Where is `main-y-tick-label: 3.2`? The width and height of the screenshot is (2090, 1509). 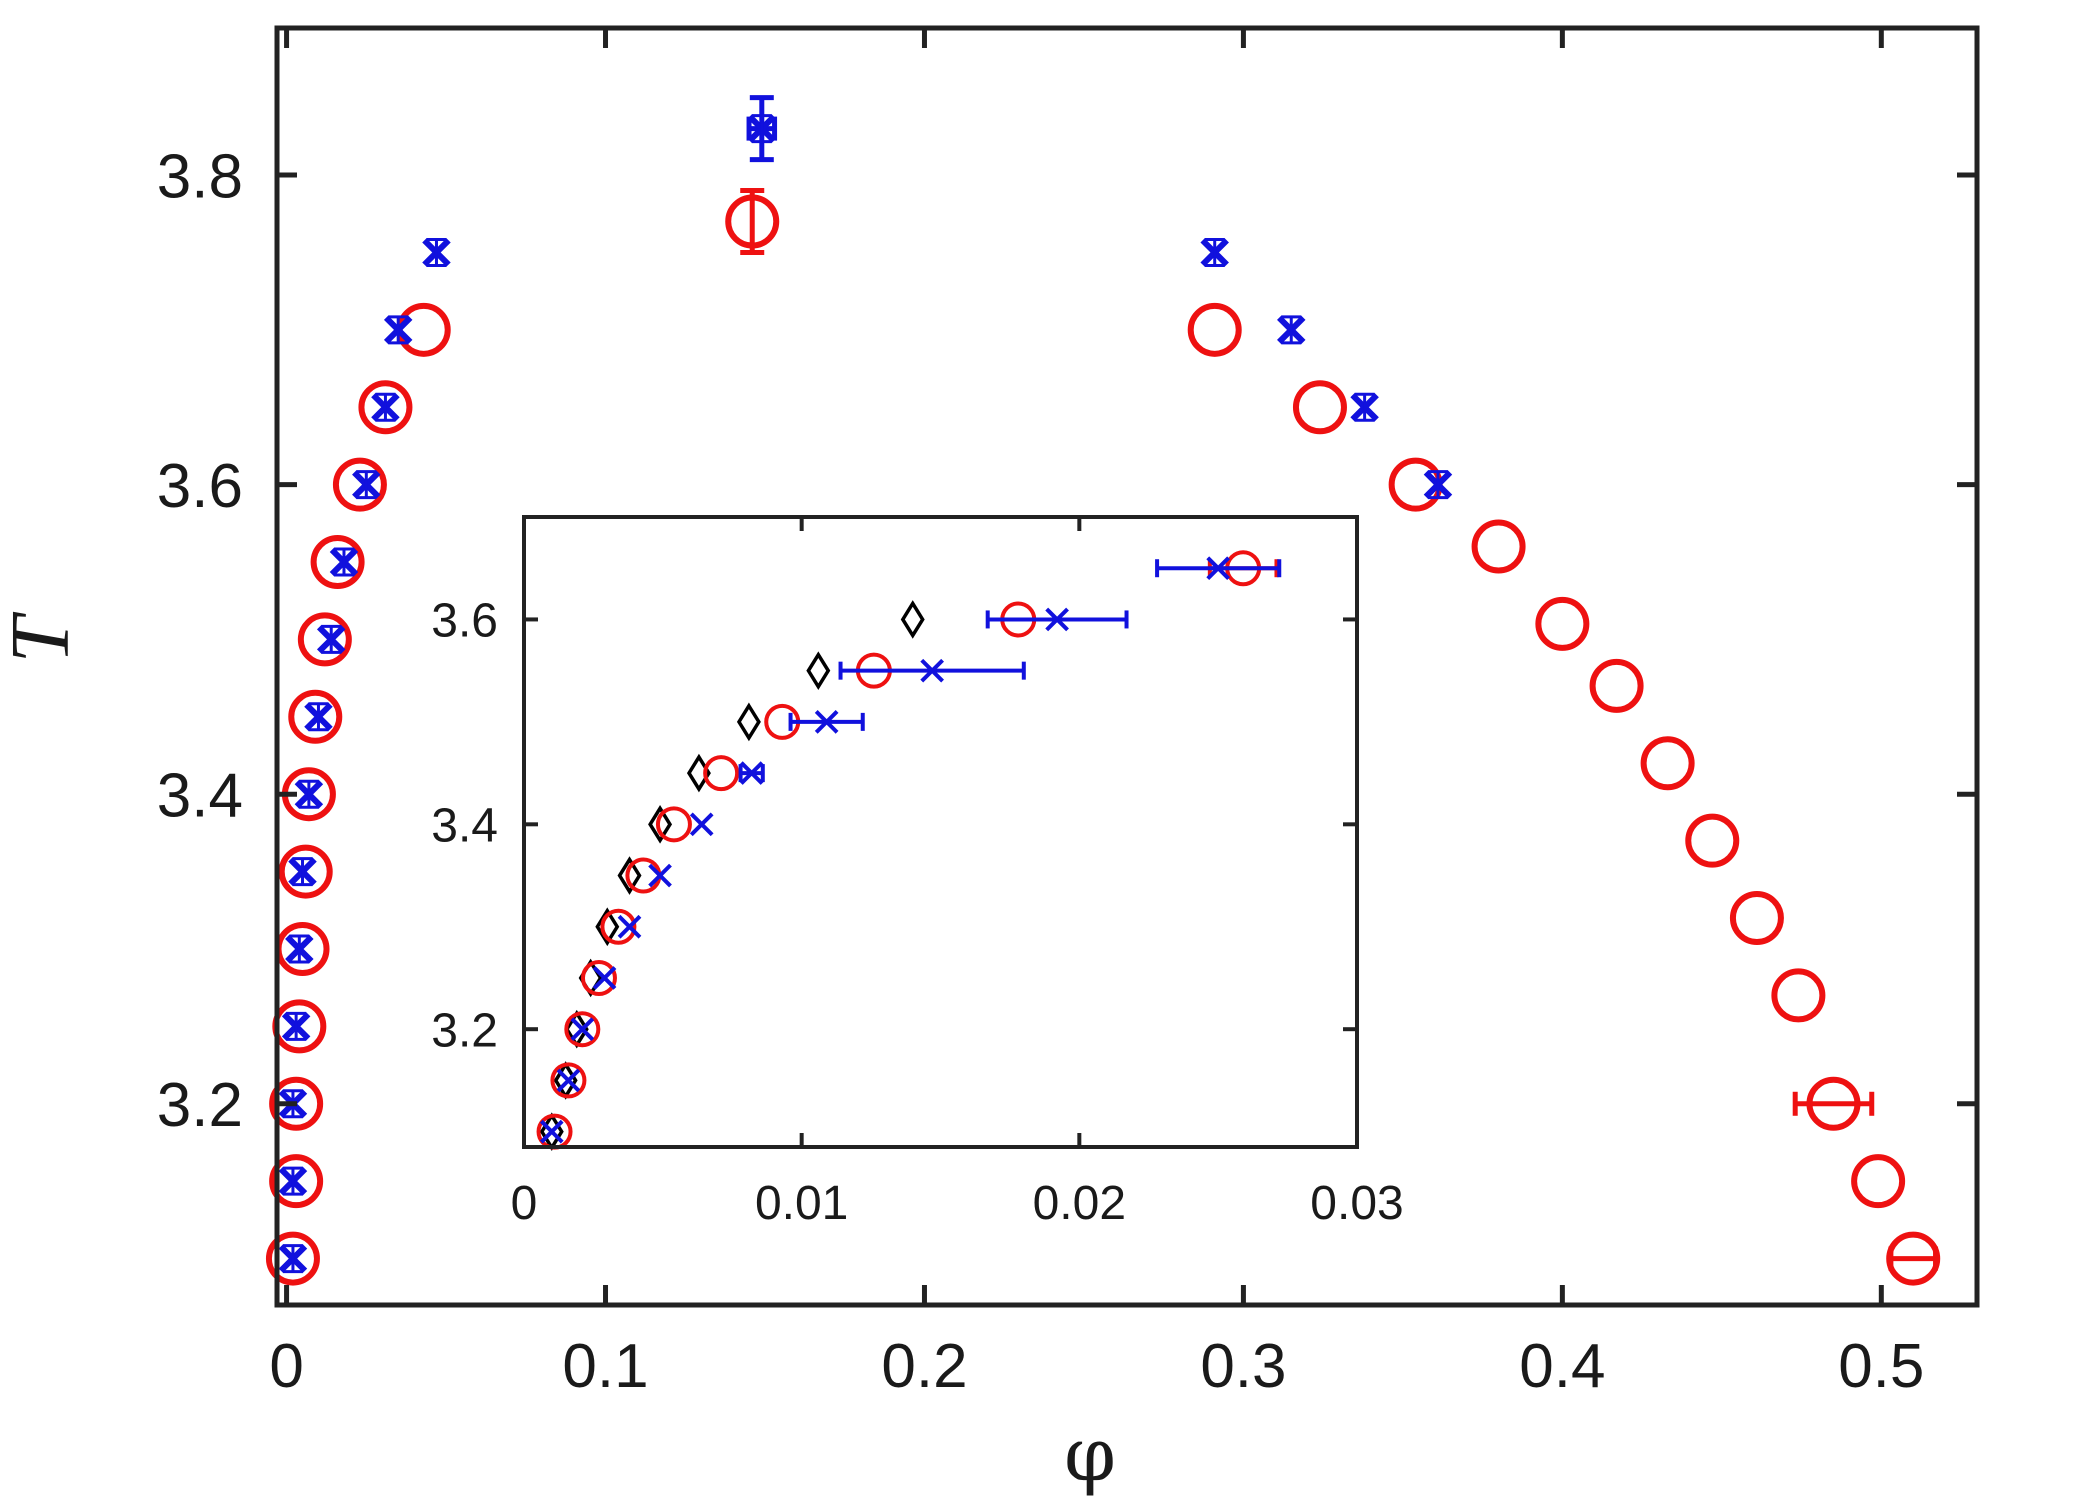 main-y-tick-label: 3.2 is located at coordinates (200, 1105).